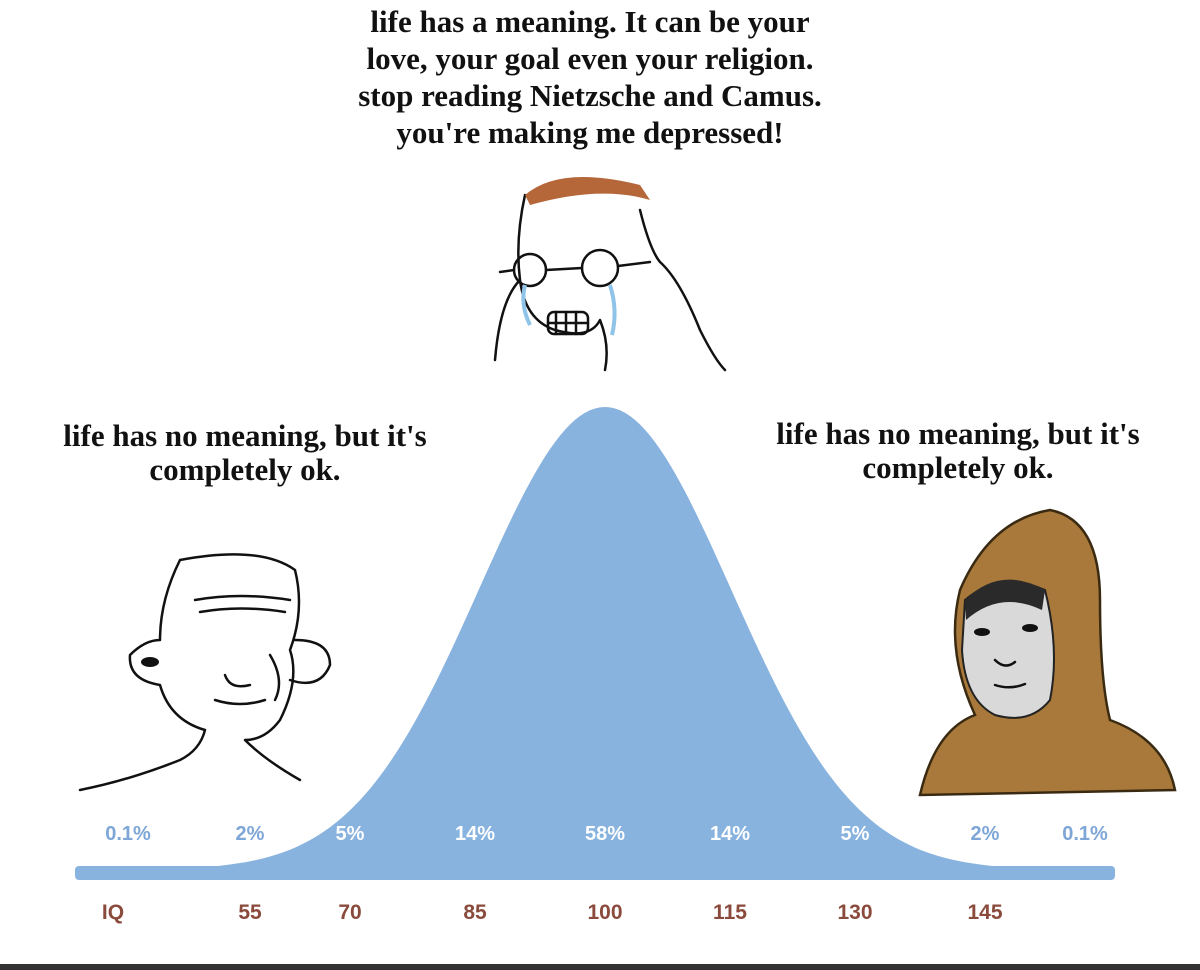 The image size is (1200, 970). I want to click on top-caption: you're making me depressed!, so click(589, 132).